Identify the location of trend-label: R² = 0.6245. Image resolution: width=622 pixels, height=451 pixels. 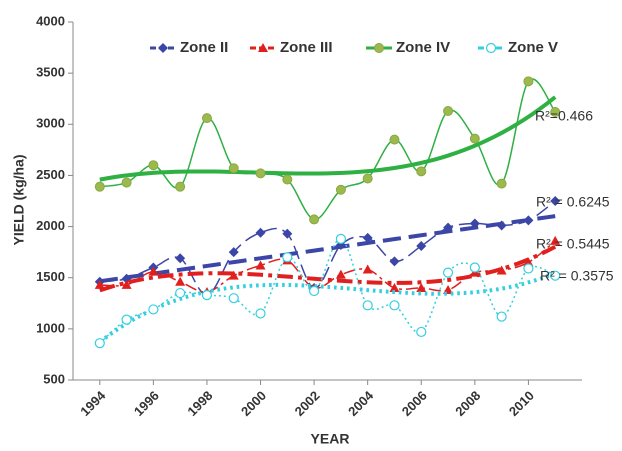
(573, 202).